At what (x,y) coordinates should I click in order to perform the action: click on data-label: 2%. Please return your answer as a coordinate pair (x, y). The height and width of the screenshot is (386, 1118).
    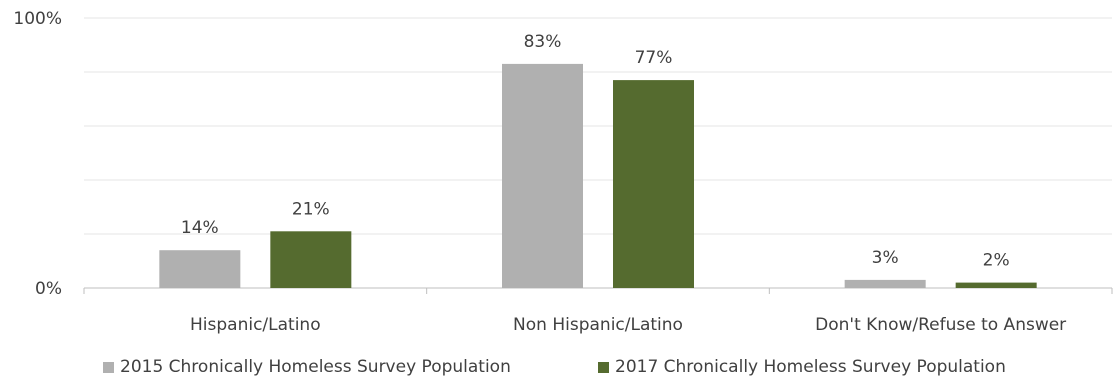
    Looking at the image, I should click on (996, 261).